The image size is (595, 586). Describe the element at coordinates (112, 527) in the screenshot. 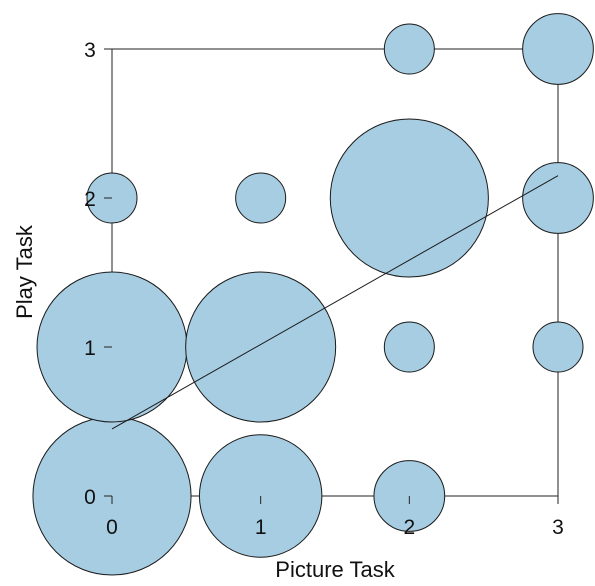

I see `x-tick-label: 0` at that location.